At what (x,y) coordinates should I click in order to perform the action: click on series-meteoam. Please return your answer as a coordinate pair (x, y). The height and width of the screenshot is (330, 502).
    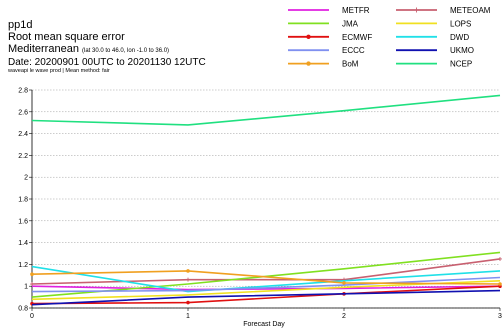
    Looking at the image, I should click on (266, 271).